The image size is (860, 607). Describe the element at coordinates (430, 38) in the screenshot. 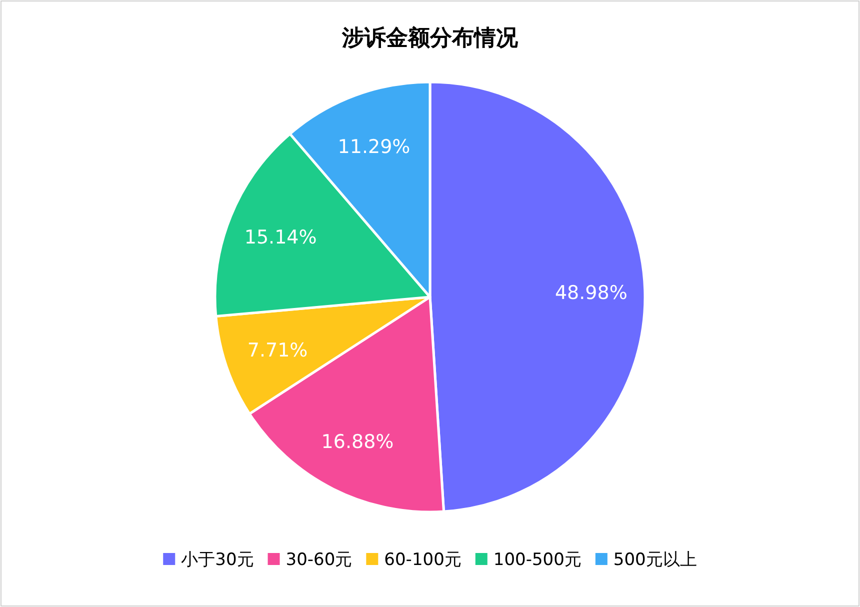

I see `chart-title: 涉诉金额分布情况` at that location.